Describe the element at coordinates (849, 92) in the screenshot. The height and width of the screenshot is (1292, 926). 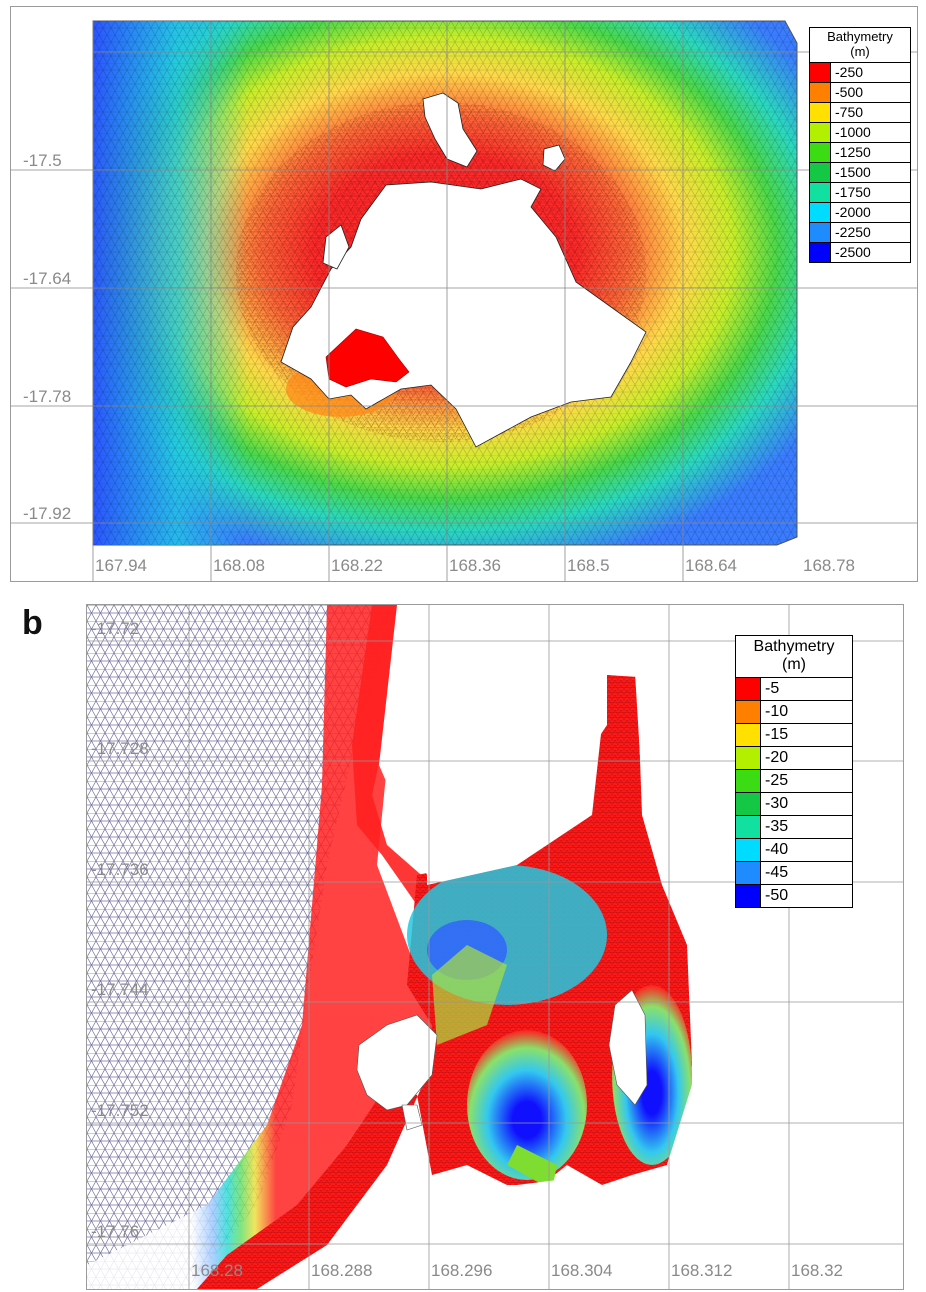
I see `legend-label: -500` at that location.